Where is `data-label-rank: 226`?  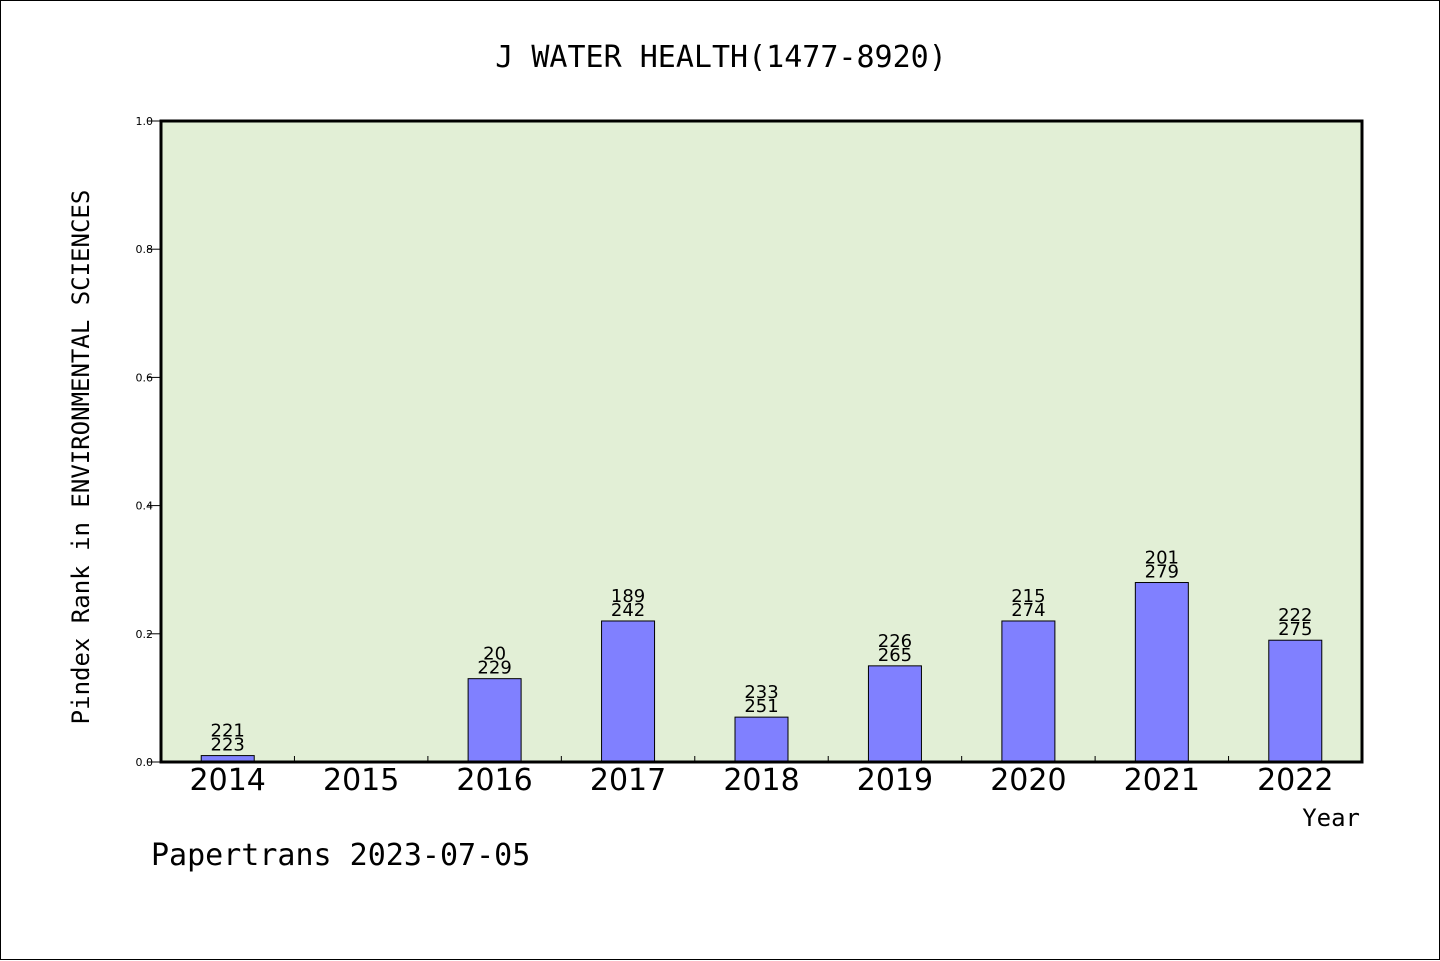 data-label-rank: 226 is located at coordinates (895, 641).